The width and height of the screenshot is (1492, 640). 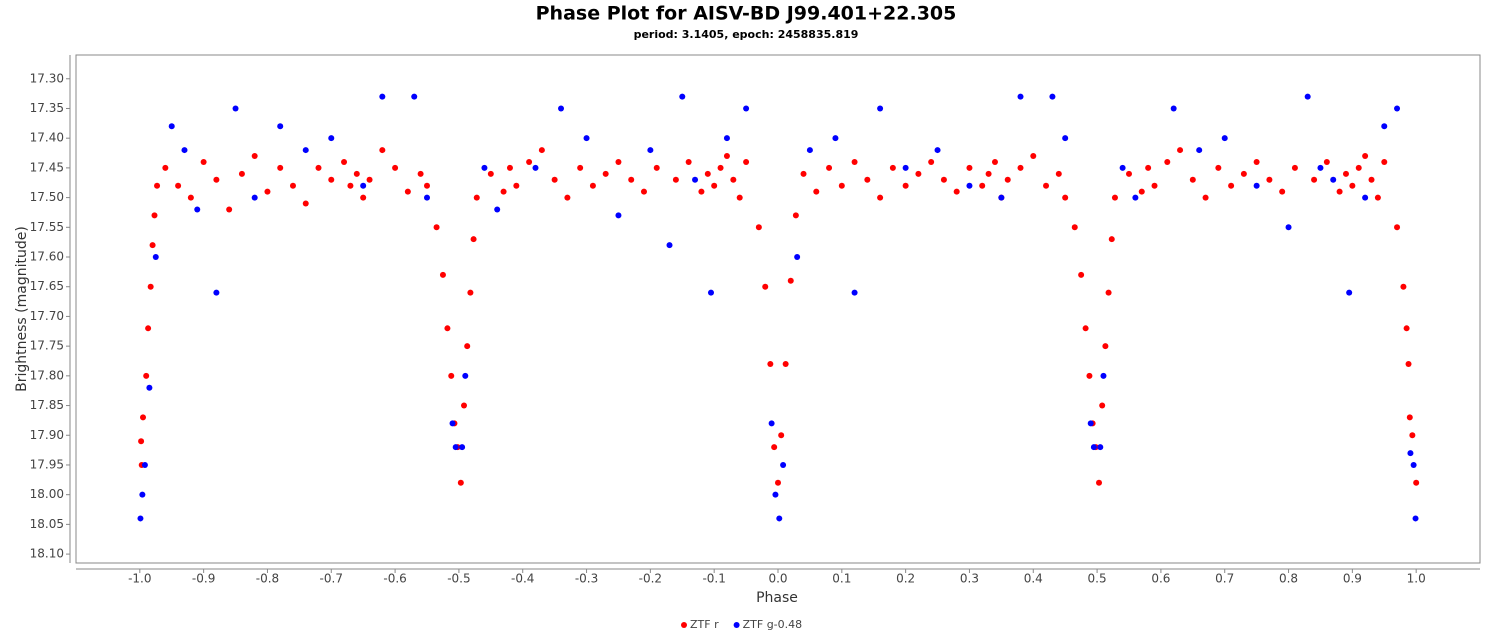 I want to click on y-tick-label: 17.55, so click(x=47, y=227).